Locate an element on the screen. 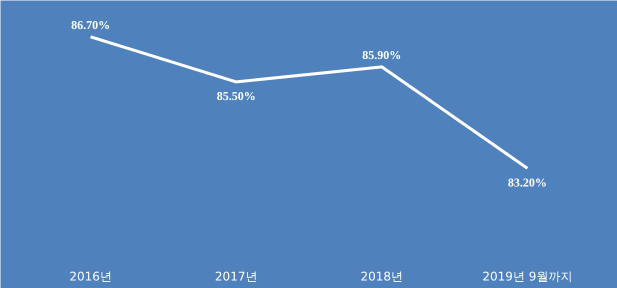  x-tick-label: 2016년 is located at coordinates (90, 277).